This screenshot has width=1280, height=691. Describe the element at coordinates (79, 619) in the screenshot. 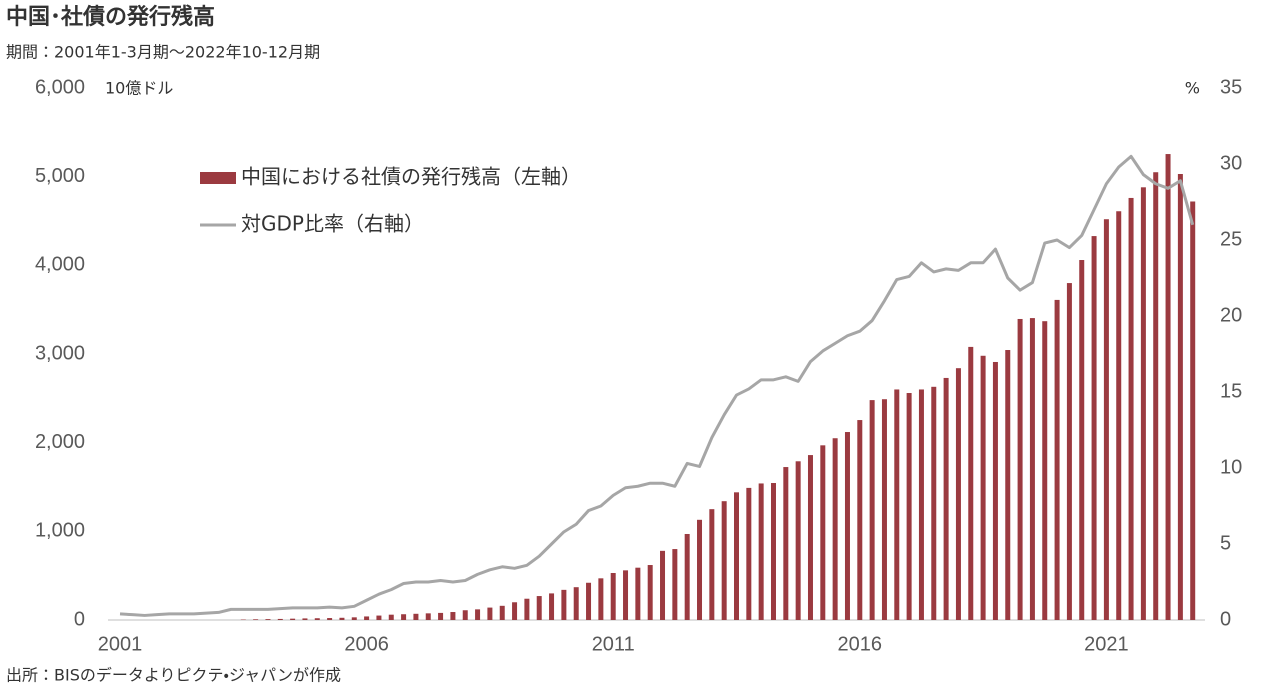

I see `y-tick-label: 0` at that location.